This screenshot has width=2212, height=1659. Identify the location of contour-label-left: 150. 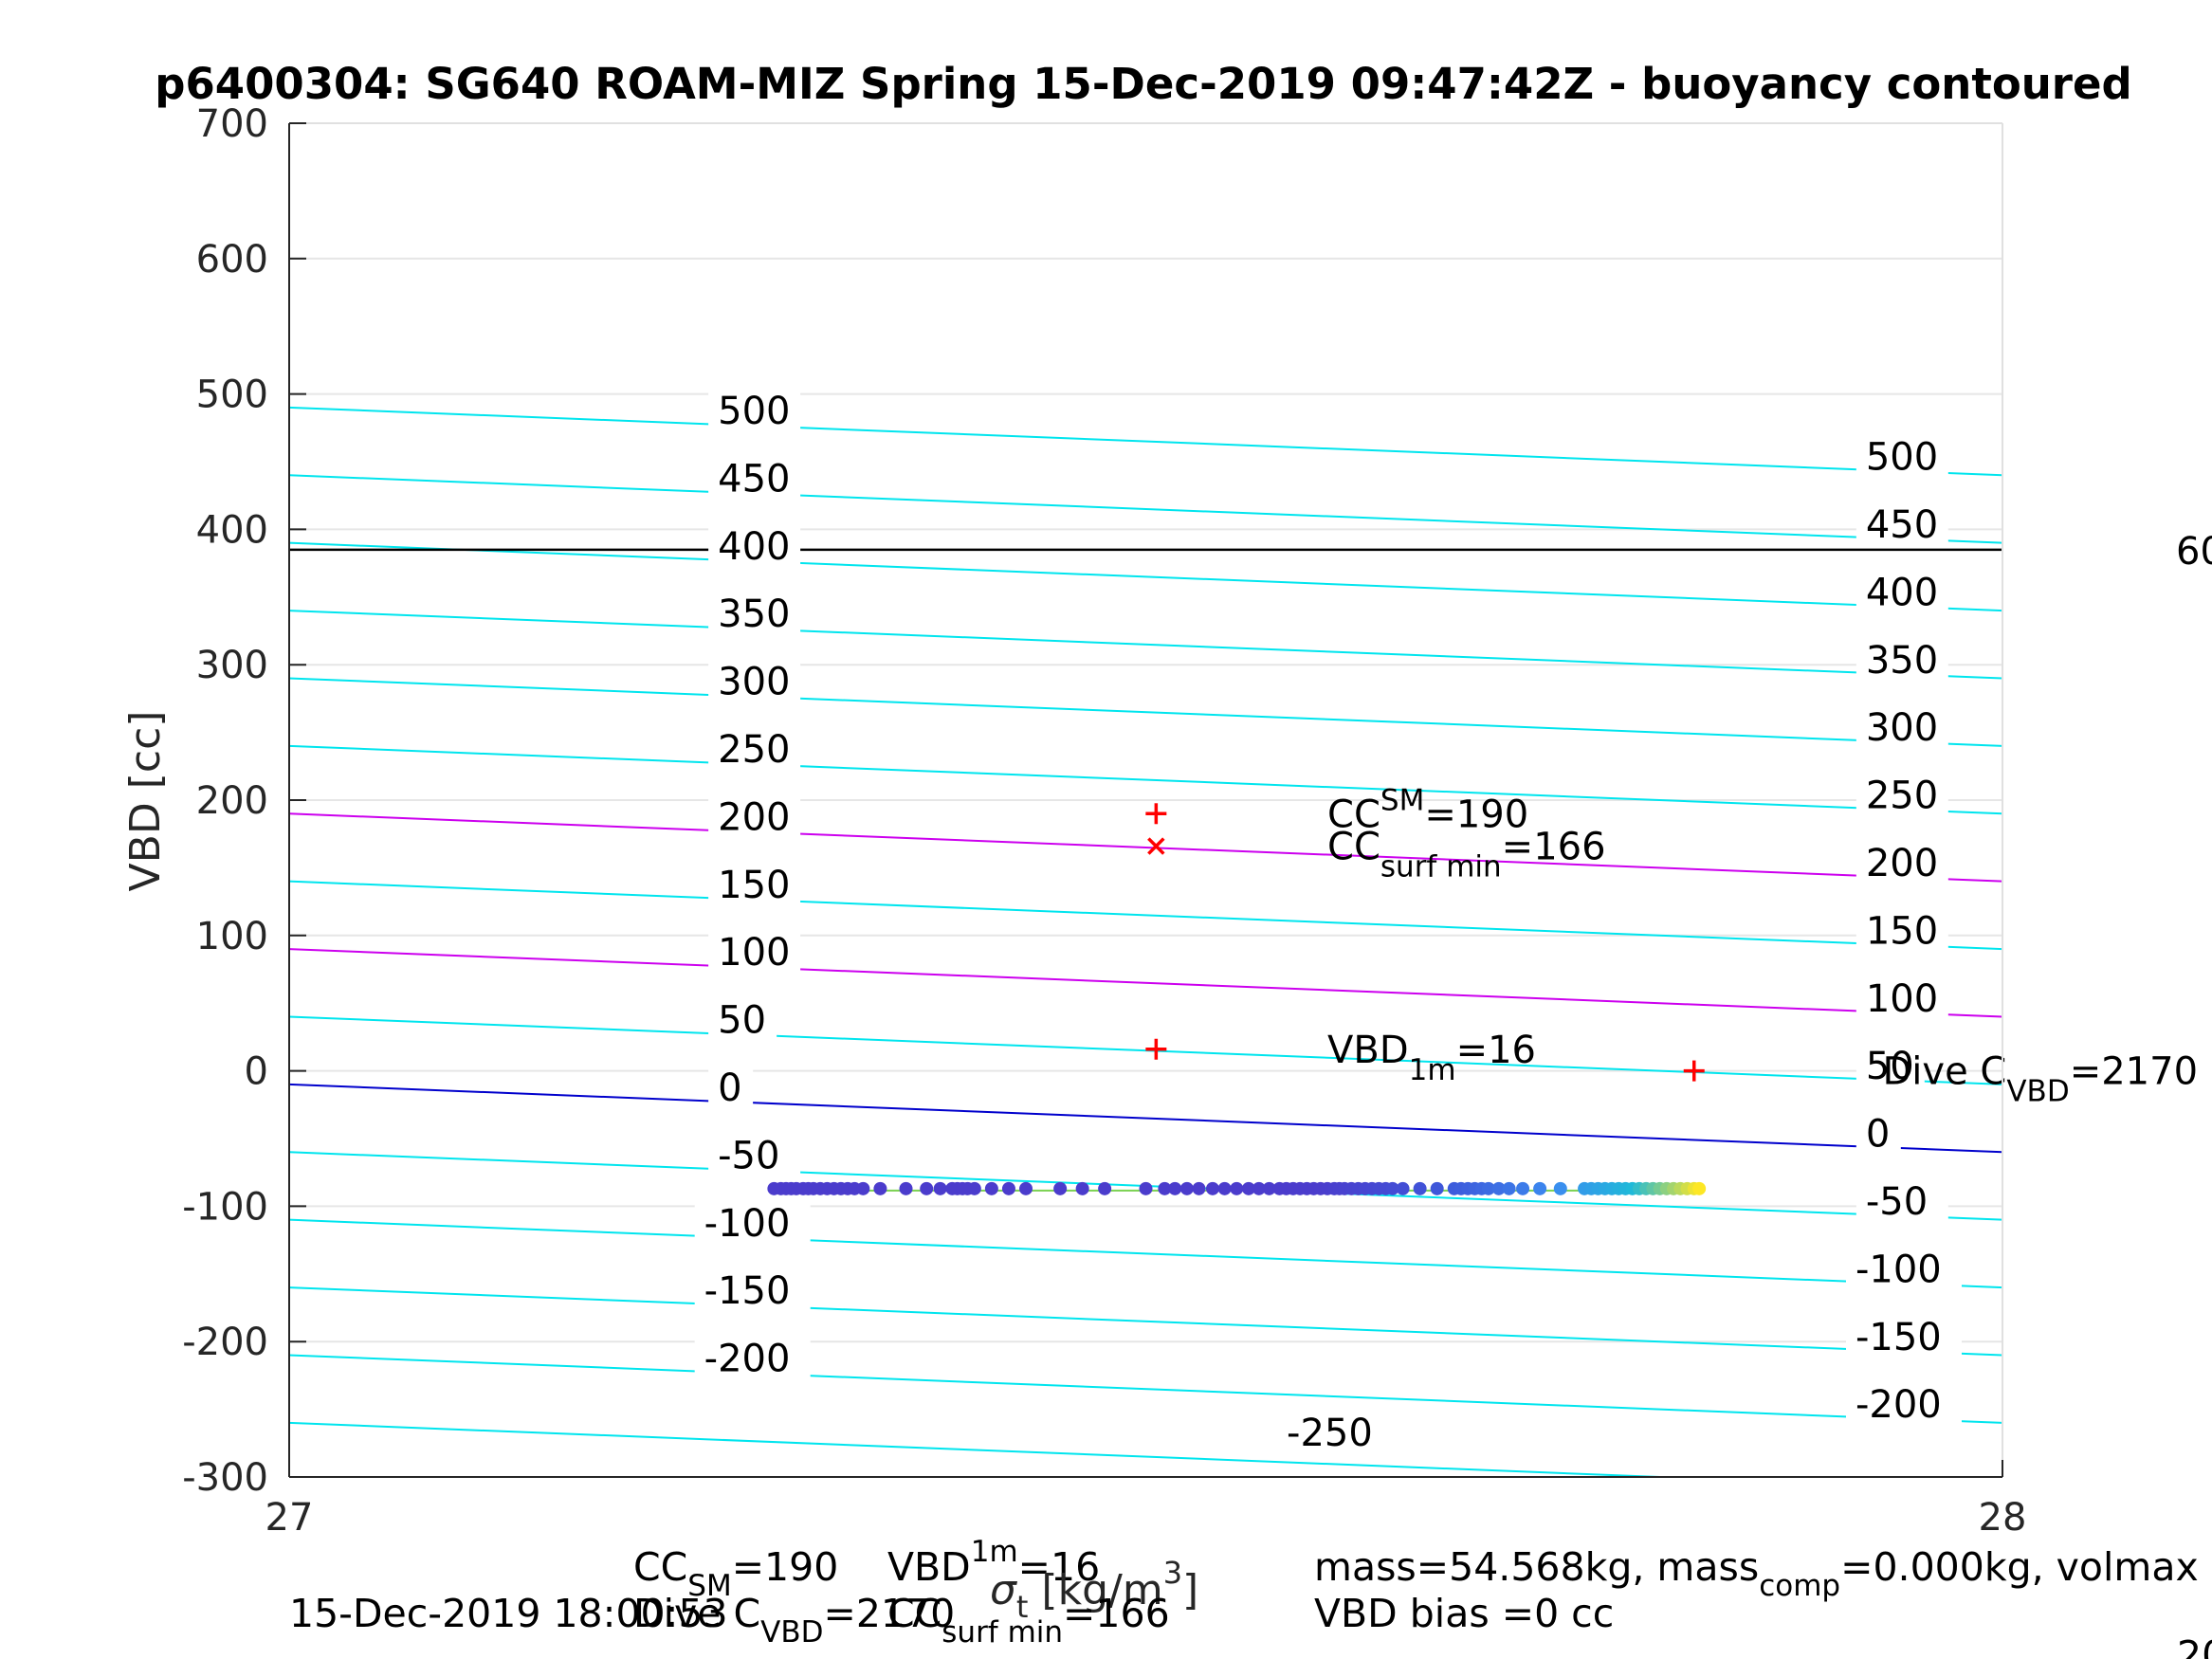
(754, 885).